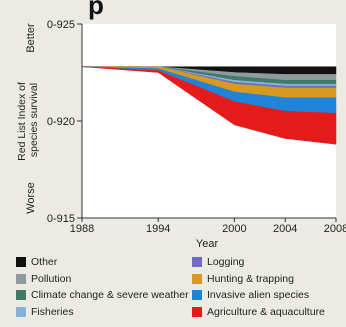 This screenshot has width=346, height=327. Describe the element at coordinates (34, 120) in the screenshot. I see `y-axis-label-line2: species survival` at that location.